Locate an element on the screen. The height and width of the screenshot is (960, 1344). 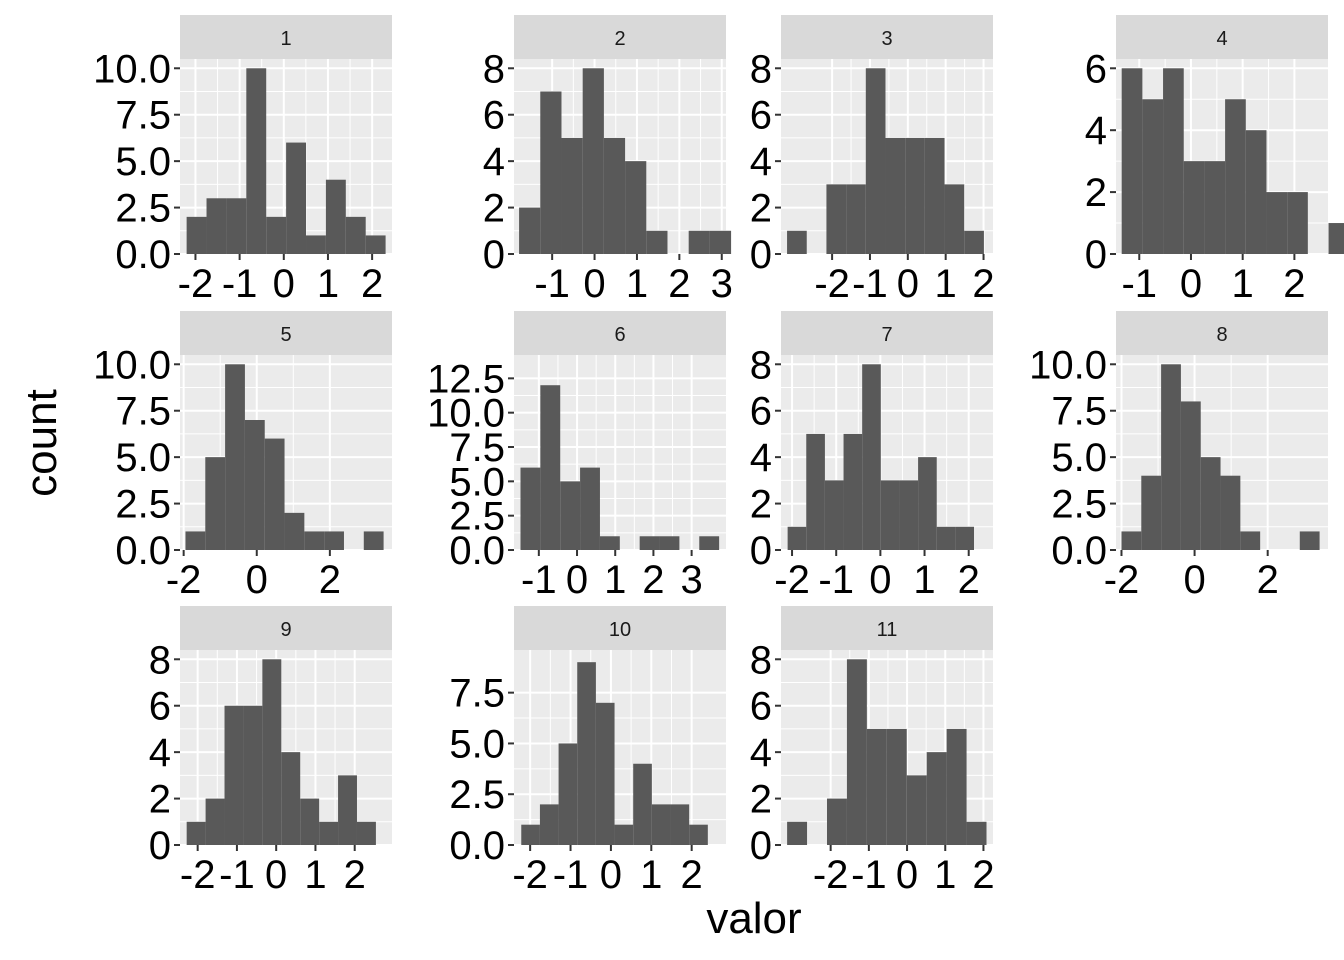
x-tick-label: 1 is located at coordinates (946, 284).